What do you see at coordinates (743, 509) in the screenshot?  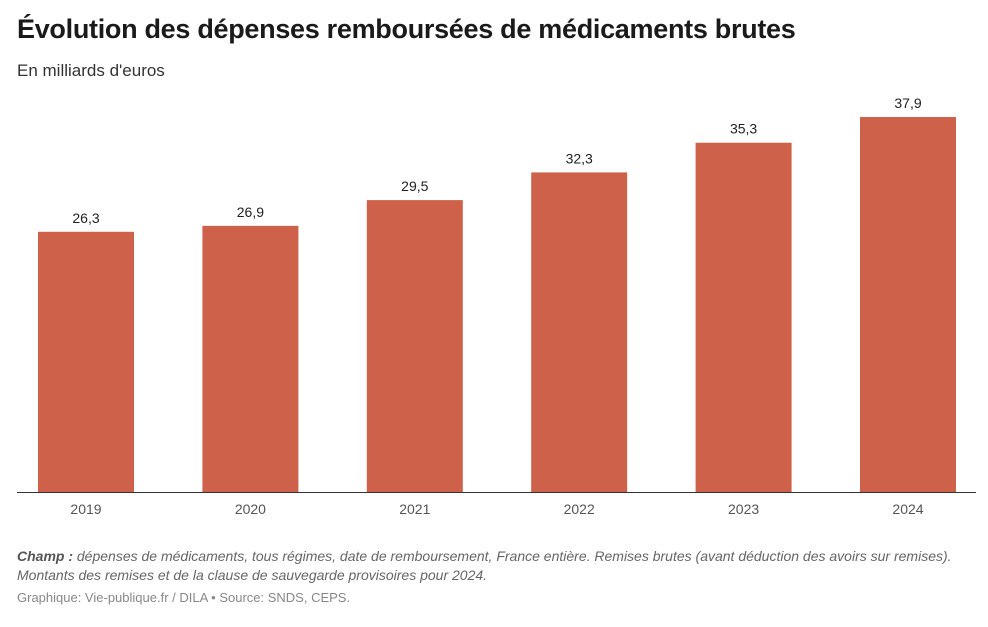 I see `x-tick-label: 2023` at bounding box center [743, 509].